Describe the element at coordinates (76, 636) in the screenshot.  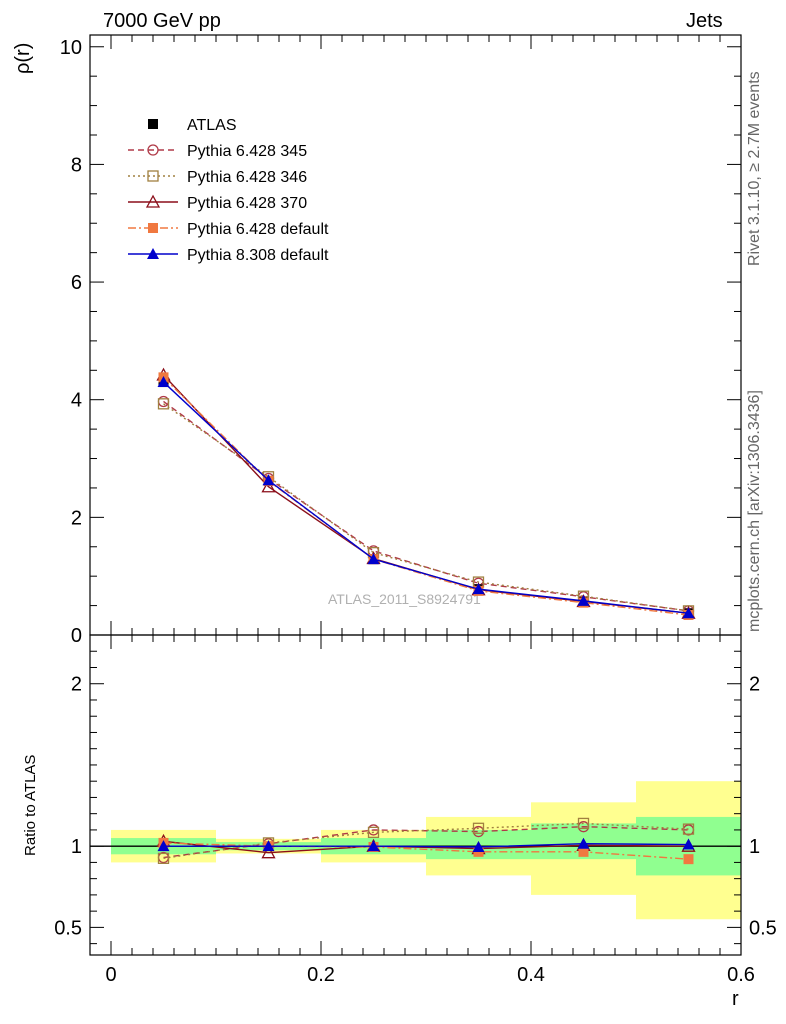
I see `main-y-tick-label-0: 0` at that location.